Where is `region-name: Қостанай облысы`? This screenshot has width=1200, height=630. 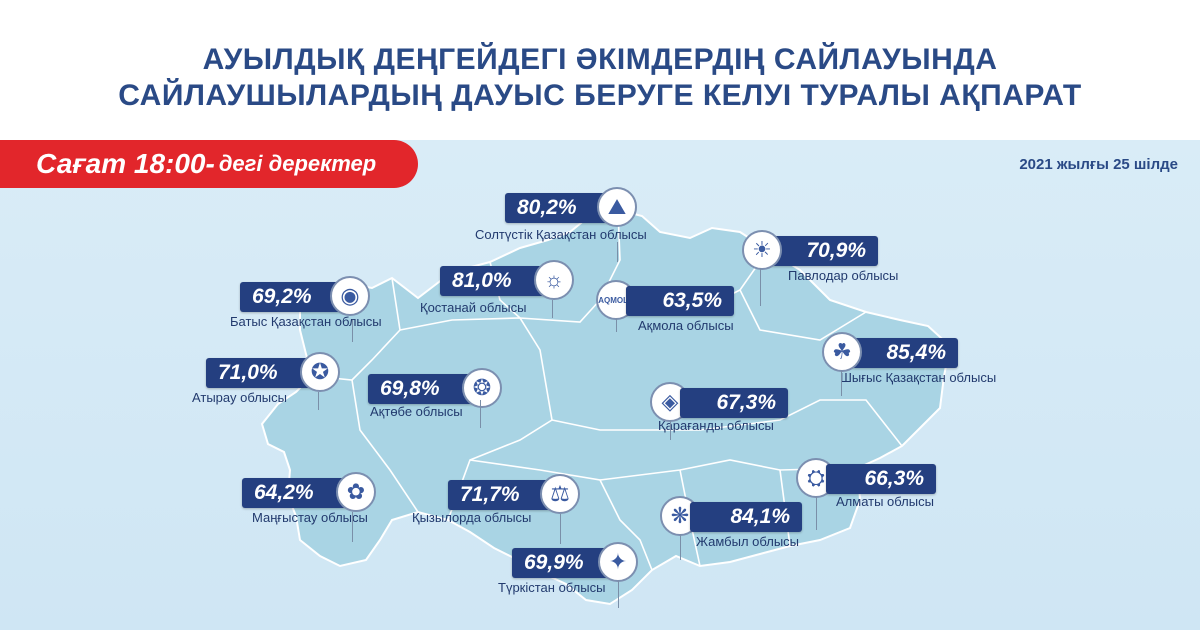 region-name: Қостанай облысы is located at coordinates (473, 307).